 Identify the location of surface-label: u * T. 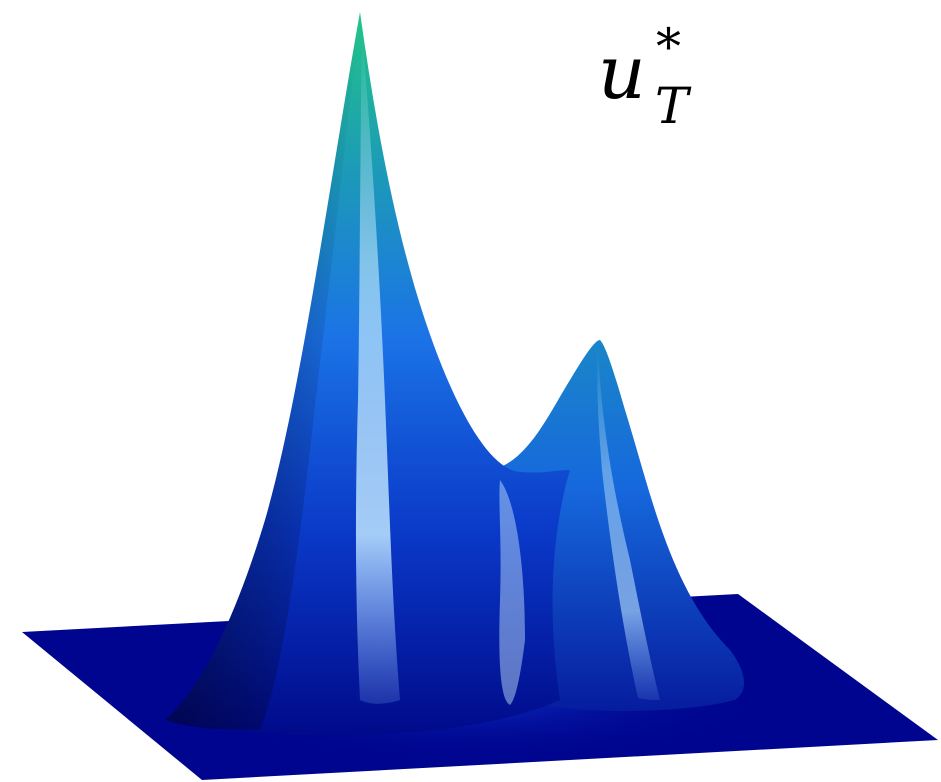
(643, 76).